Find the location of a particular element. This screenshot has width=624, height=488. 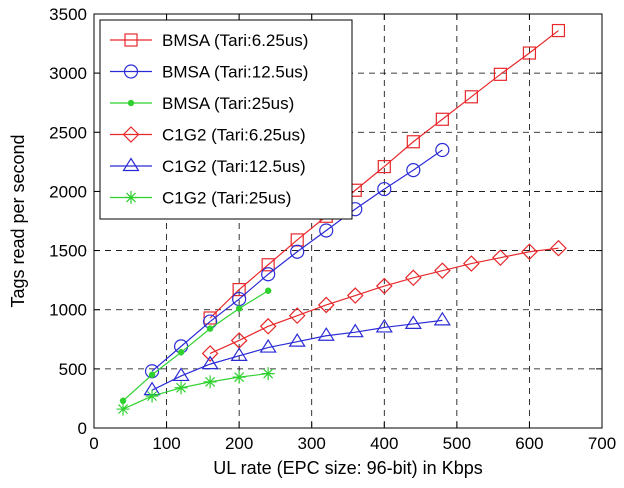

legend-item: C1G2 (Tari:25us) is located at coordinates (200, 198).